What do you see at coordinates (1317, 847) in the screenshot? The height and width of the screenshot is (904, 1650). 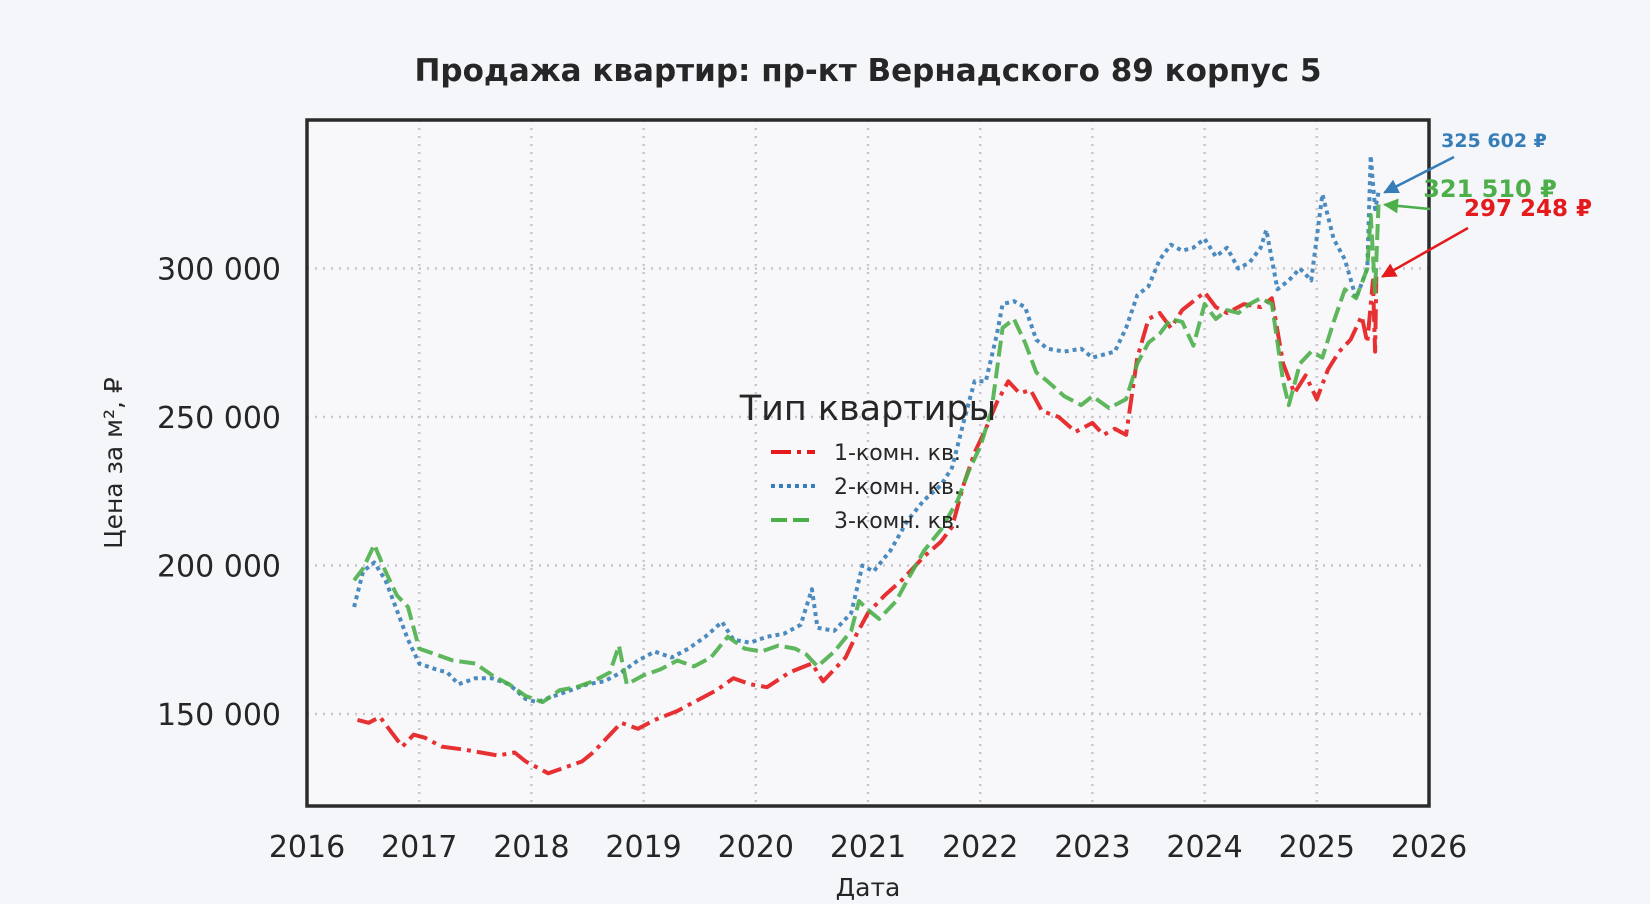 I see `x-tick-label: 2025` at bounding box center [1317, 847].